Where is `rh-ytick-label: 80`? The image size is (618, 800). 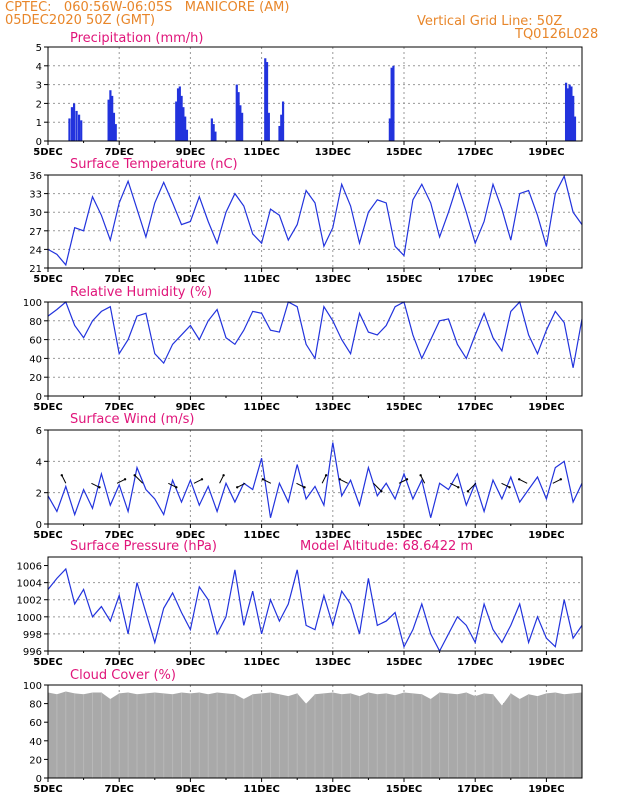
rh-ytick-label: 80 is located at coordinates (35, 322).